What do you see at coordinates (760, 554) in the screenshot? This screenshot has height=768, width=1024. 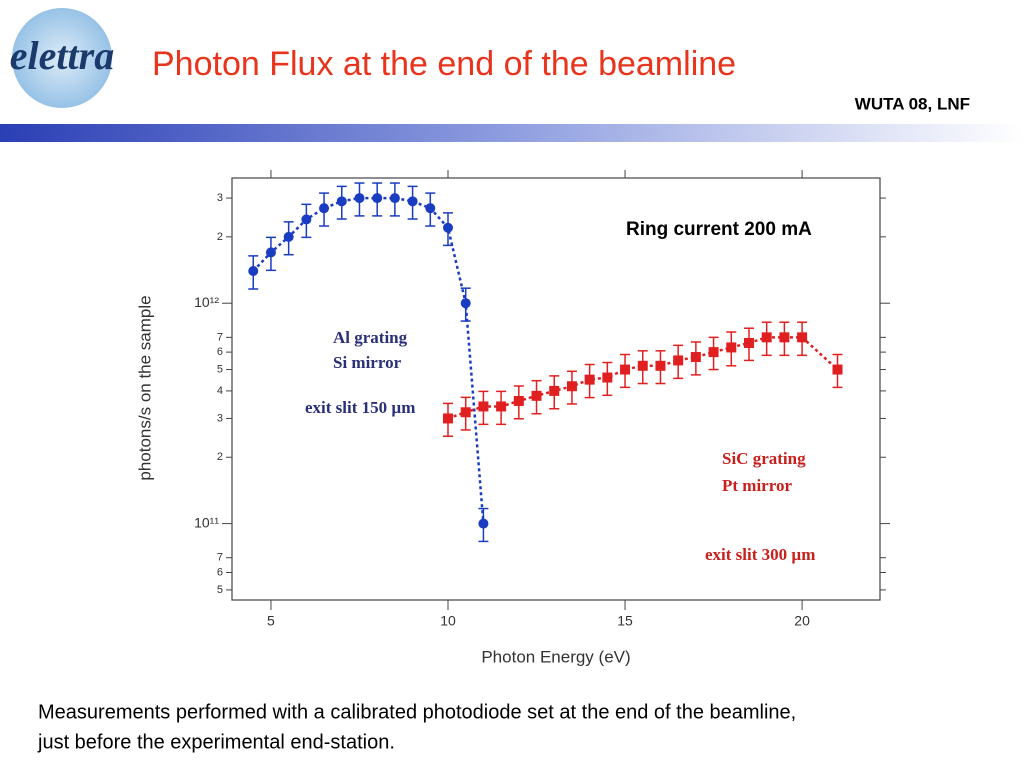 I see `annotation: exit slit 300 µm` at bounding box center [760, 554].